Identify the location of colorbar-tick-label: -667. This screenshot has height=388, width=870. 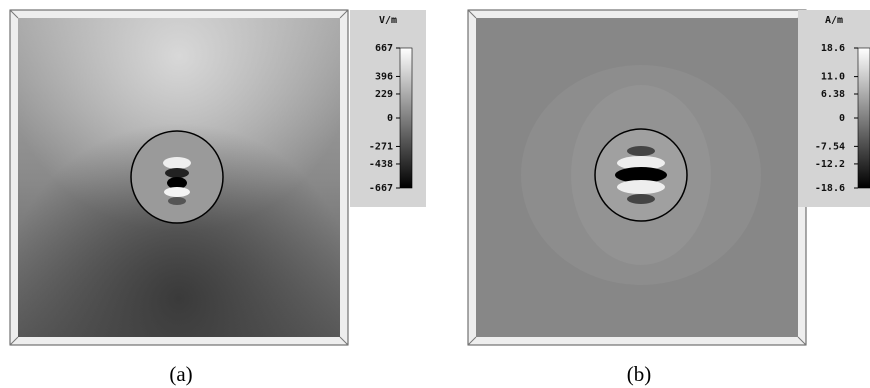
(381, 188).